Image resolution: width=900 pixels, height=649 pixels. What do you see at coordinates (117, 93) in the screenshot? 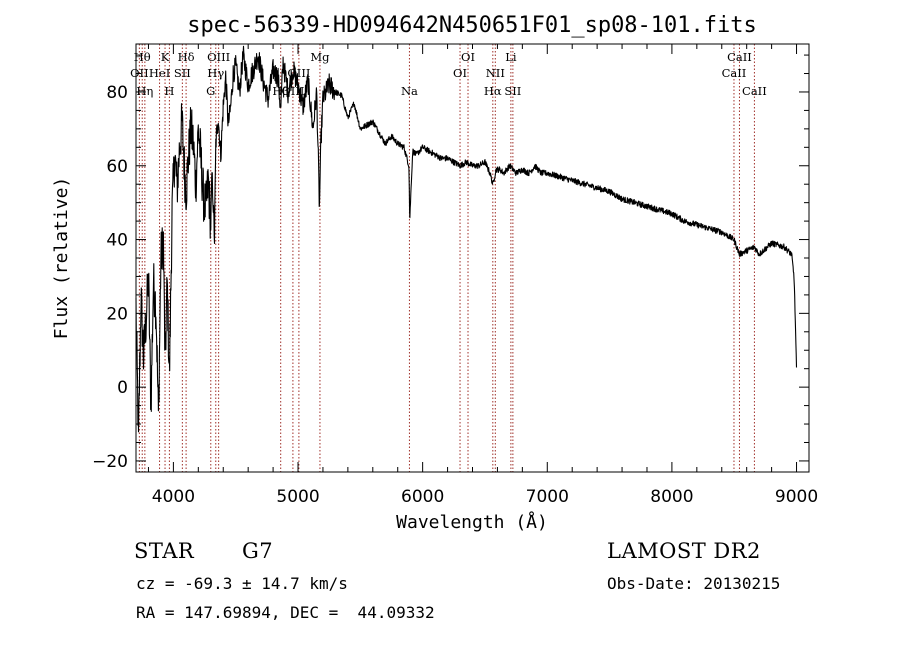
I see `y-tick-label: 80` at bounding box center [117, 93].